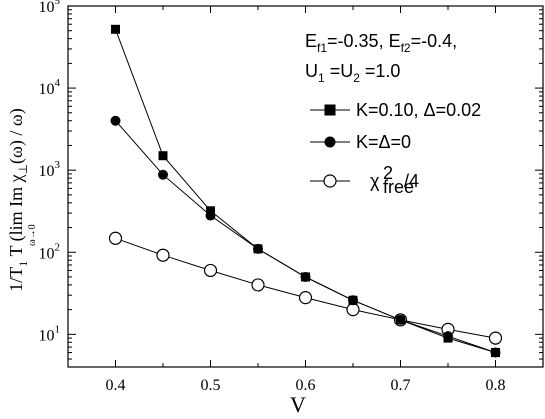  Describe the element at coordinates (50, 87) in the screenshot. I see `y-tick-label: 10⁴` at that location.